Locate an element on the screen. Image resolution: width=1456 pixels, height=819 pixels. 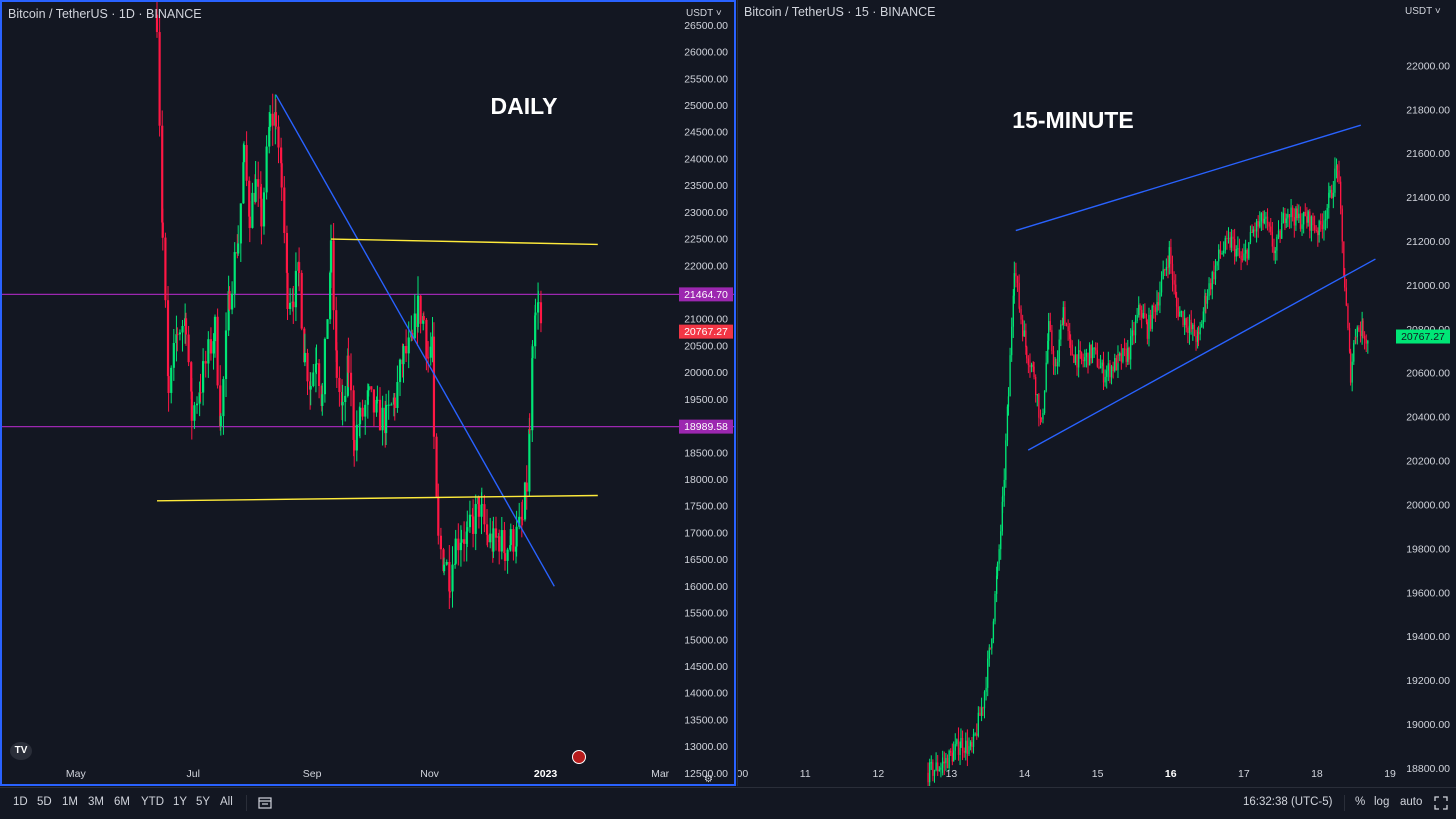
y-axis-tick-label: 20000.00 is located at coordinates (706, 373).